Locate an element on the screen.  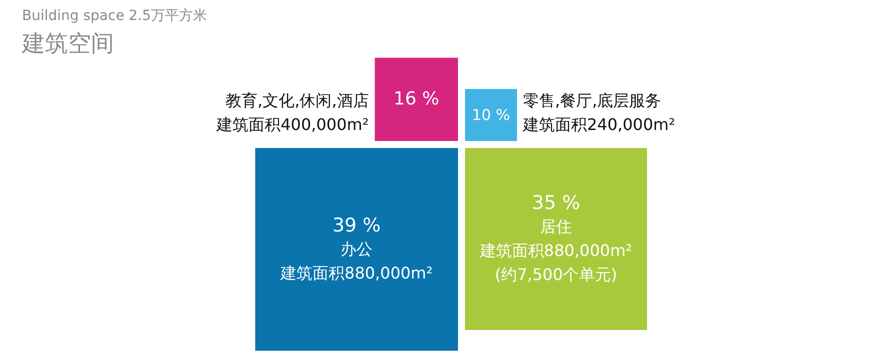
text: (约7,500个单元) is located at coordinates (556, 274).